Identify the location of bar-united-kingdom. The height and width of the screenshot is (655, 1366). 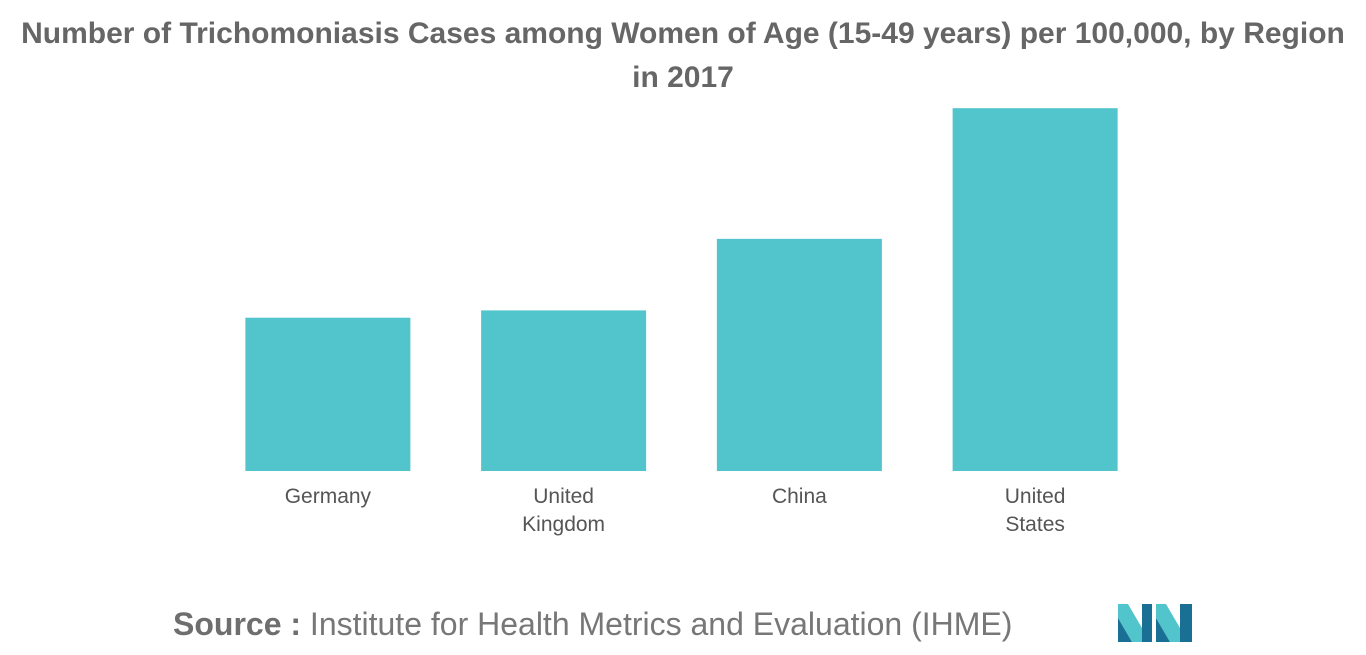
(564, 390).